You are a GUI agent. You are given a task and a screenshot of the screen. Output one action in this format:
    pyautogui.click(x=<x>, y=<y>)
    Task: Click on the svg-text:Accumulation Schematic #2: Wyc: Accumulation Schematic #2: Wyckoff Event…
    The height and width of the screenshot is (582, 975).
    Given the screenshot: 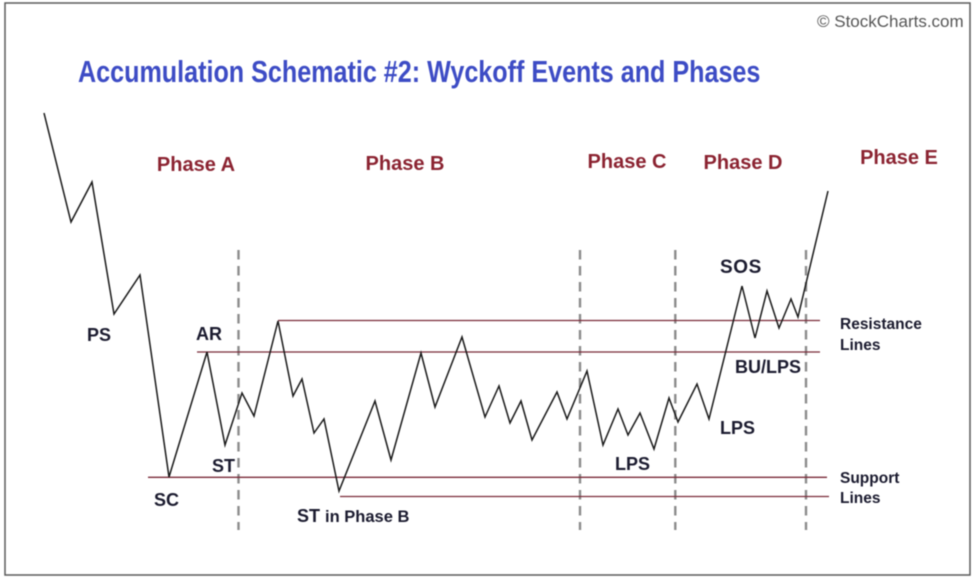 What is the action you would take?
    pyautogui.click(x=419, y=72)
    